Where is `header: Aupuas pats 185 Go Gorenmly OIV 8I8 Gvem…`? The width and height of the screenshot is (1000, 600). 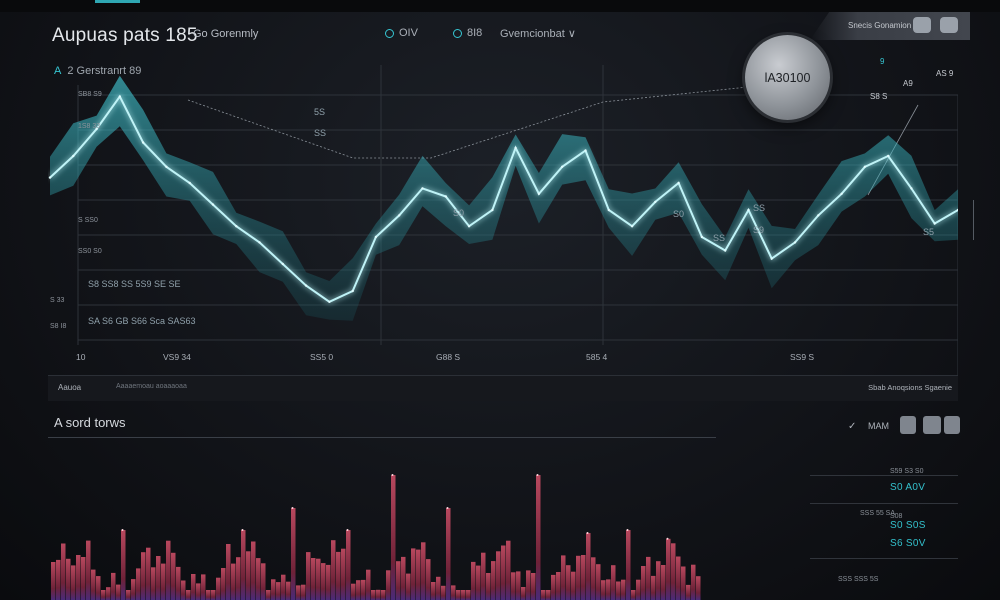
header: Aupuas pats 185 Go Gorenmly OIV 8I8 Gvem… is located at coordinates (510, 35).